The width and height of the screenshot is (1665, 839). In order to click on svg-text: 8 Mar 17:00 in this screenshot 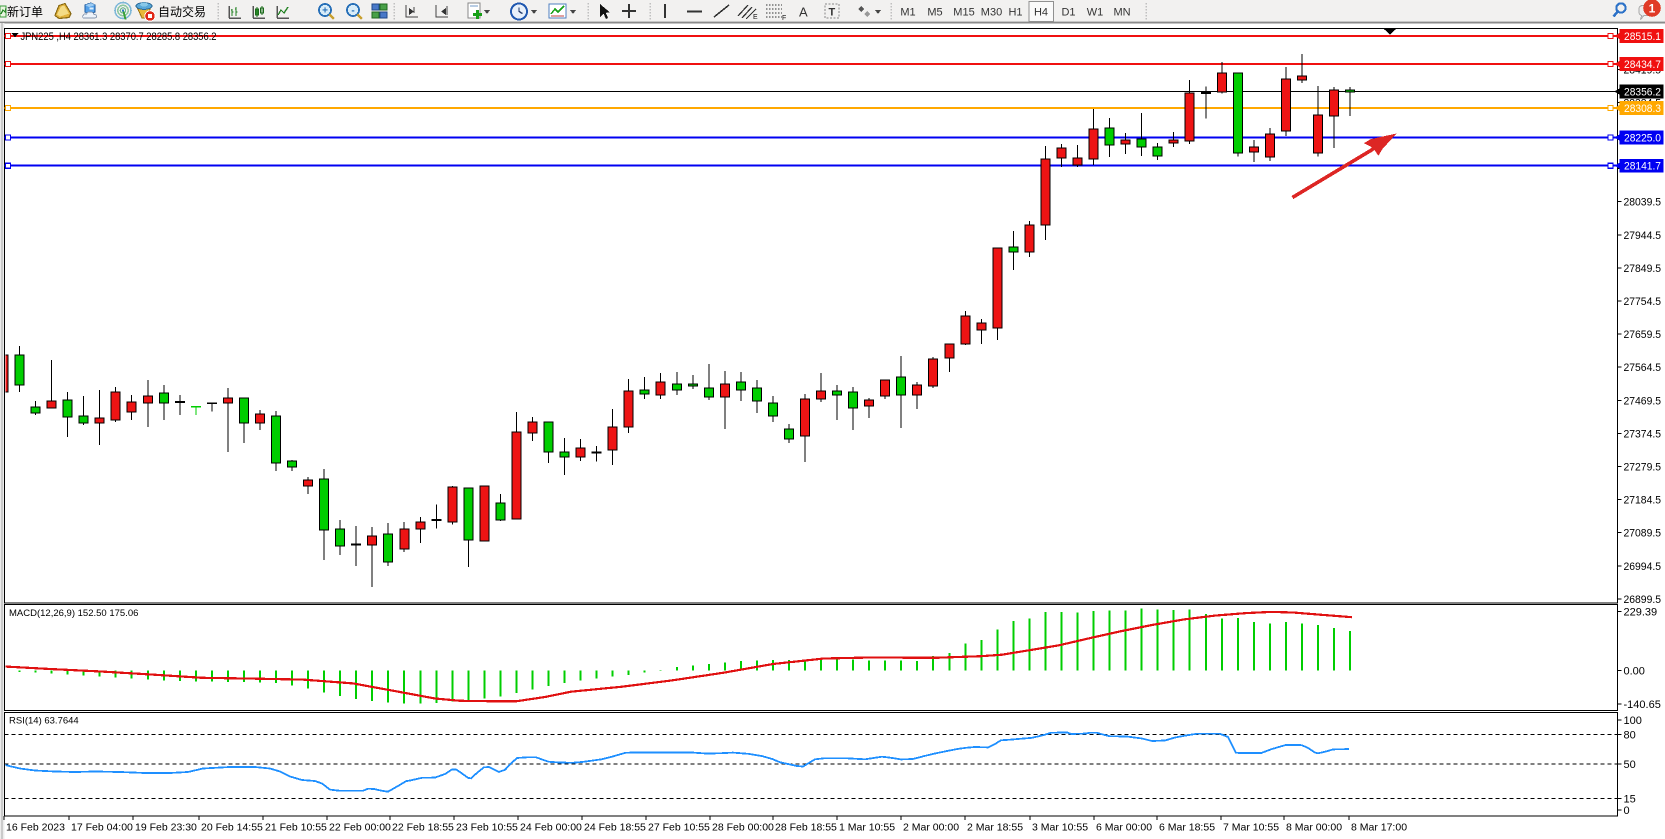, I will do `click(1379, 828)`.